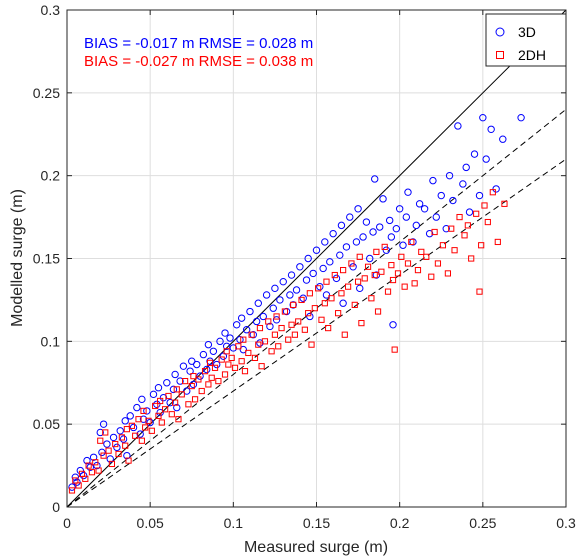  Describe the element at coordinates (500, 32) in the screenshot. I see `legend-marker-3d` at that location.